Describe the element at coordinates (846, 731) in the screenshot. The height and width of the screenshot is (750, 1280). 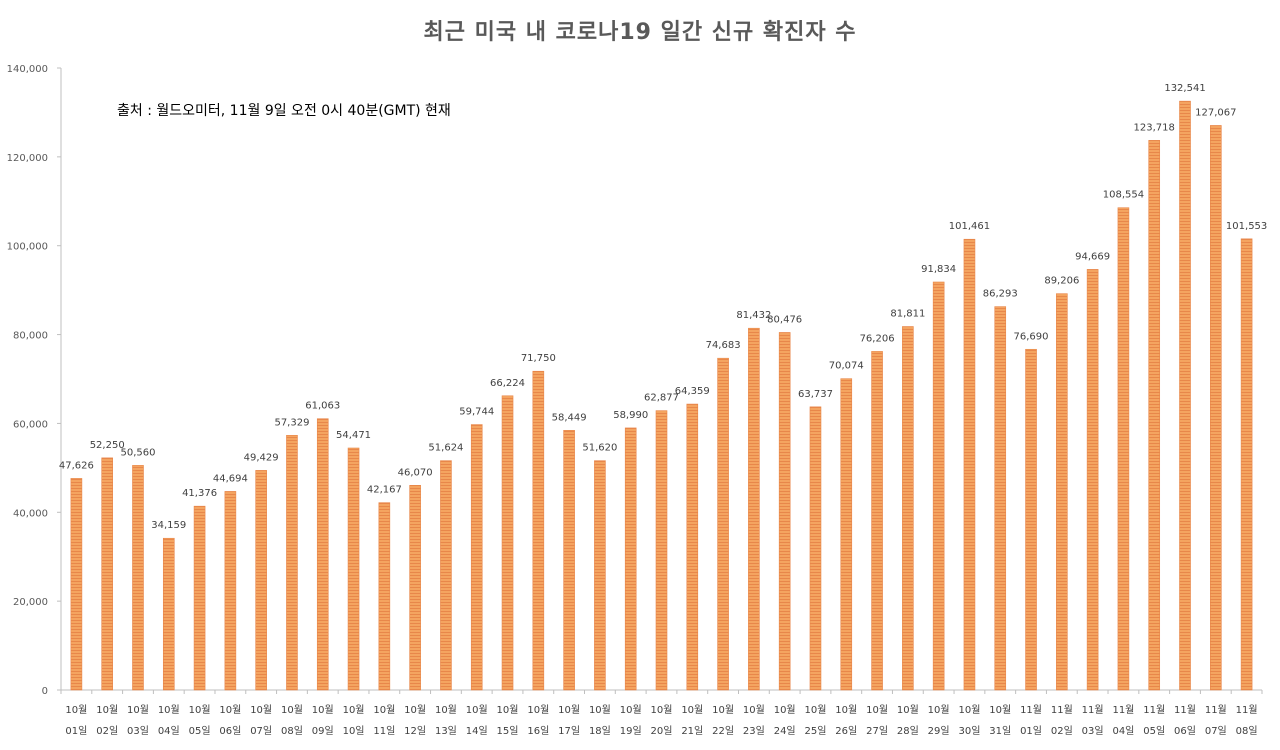
I see `x-tick-label-day: 26일` at that location.